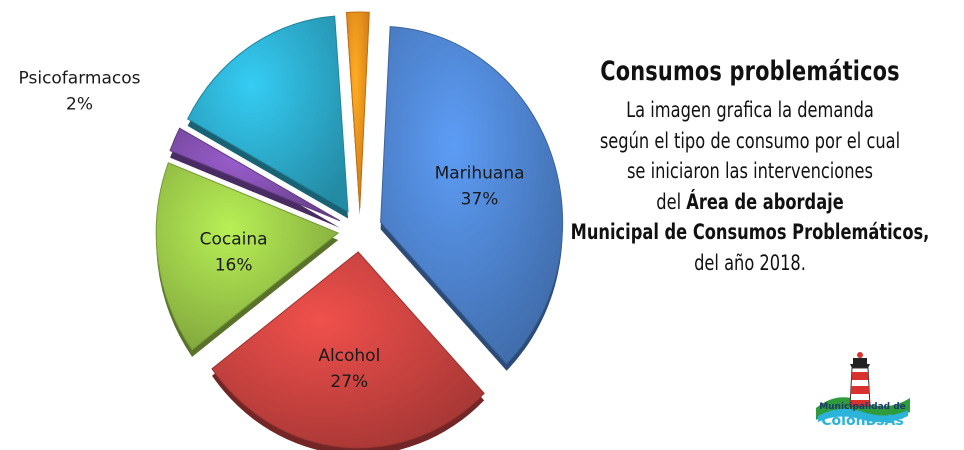 This screenshot has width=964, height=450. Describe the element at coordinates (80, 78) in the screenshot. I see `slice-name-label: Psicofarmacos` at that location.